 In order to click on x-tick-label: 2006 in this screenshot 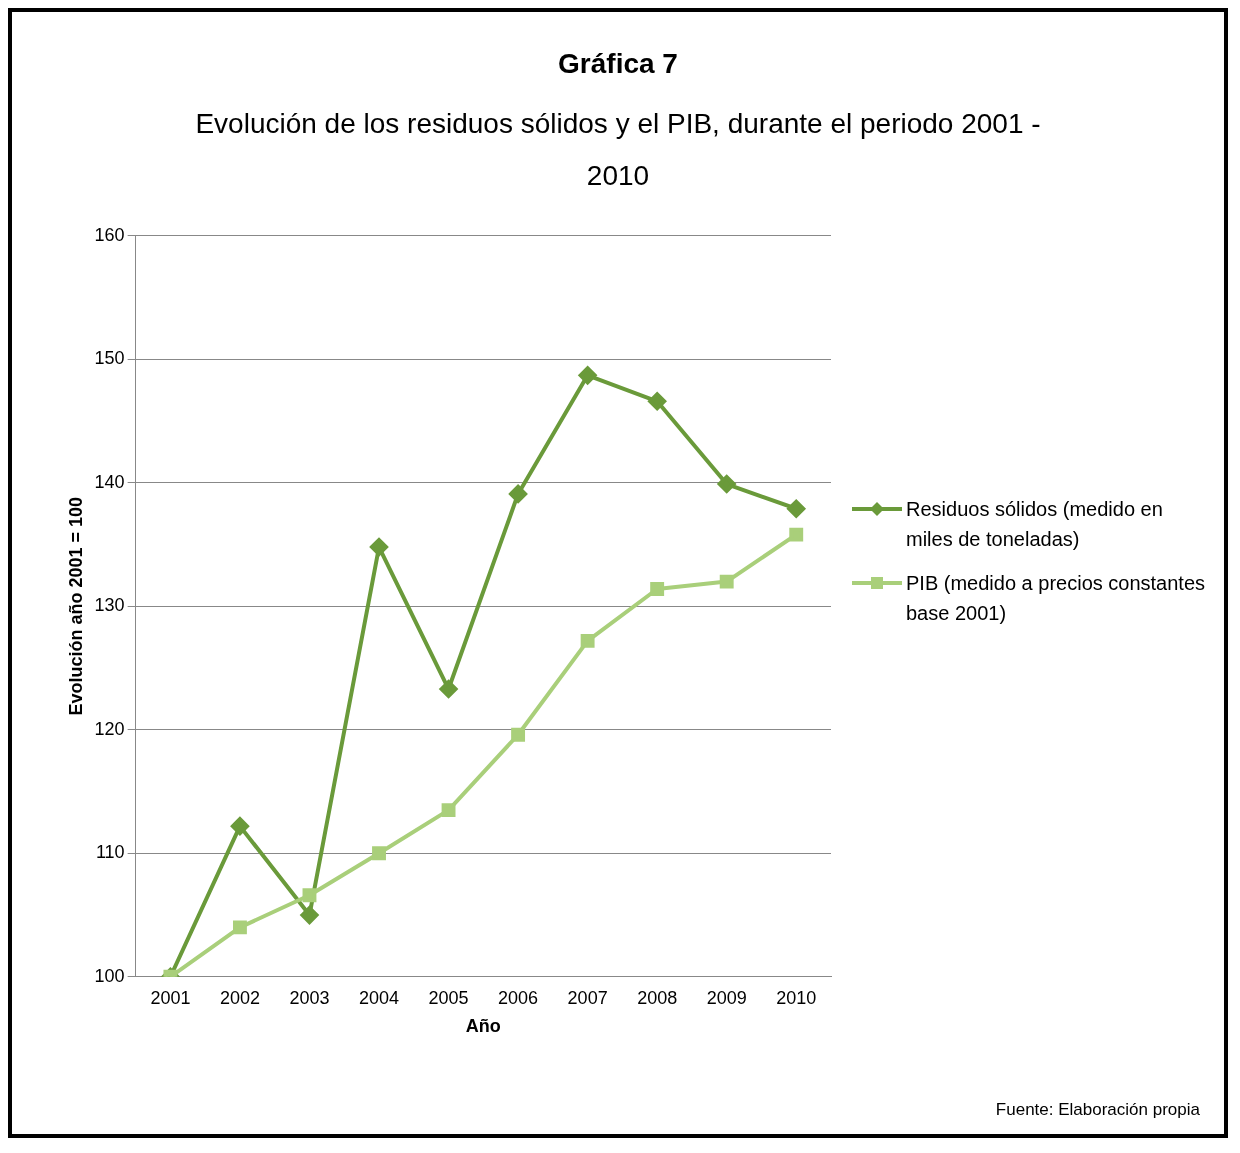, I will do `click(518, 997)`.